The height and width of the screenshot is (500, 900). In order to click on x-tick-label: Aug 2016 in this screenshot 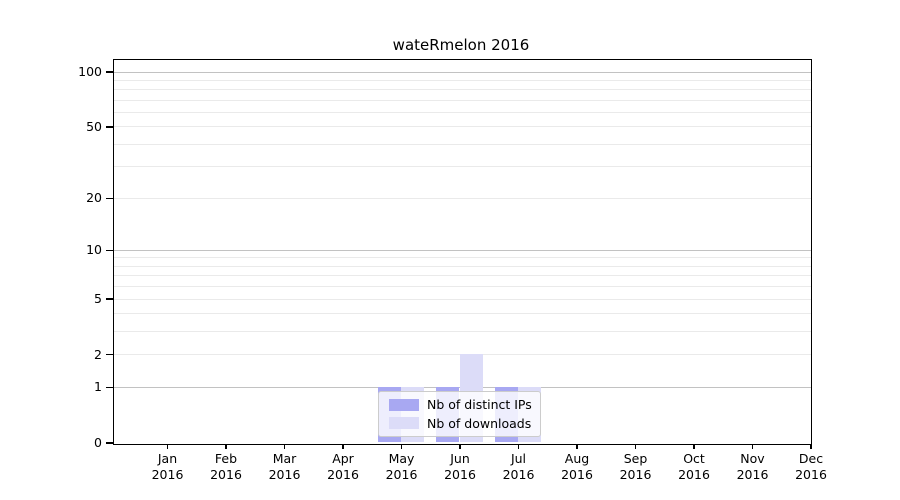, I will do `click(577, 466)`.